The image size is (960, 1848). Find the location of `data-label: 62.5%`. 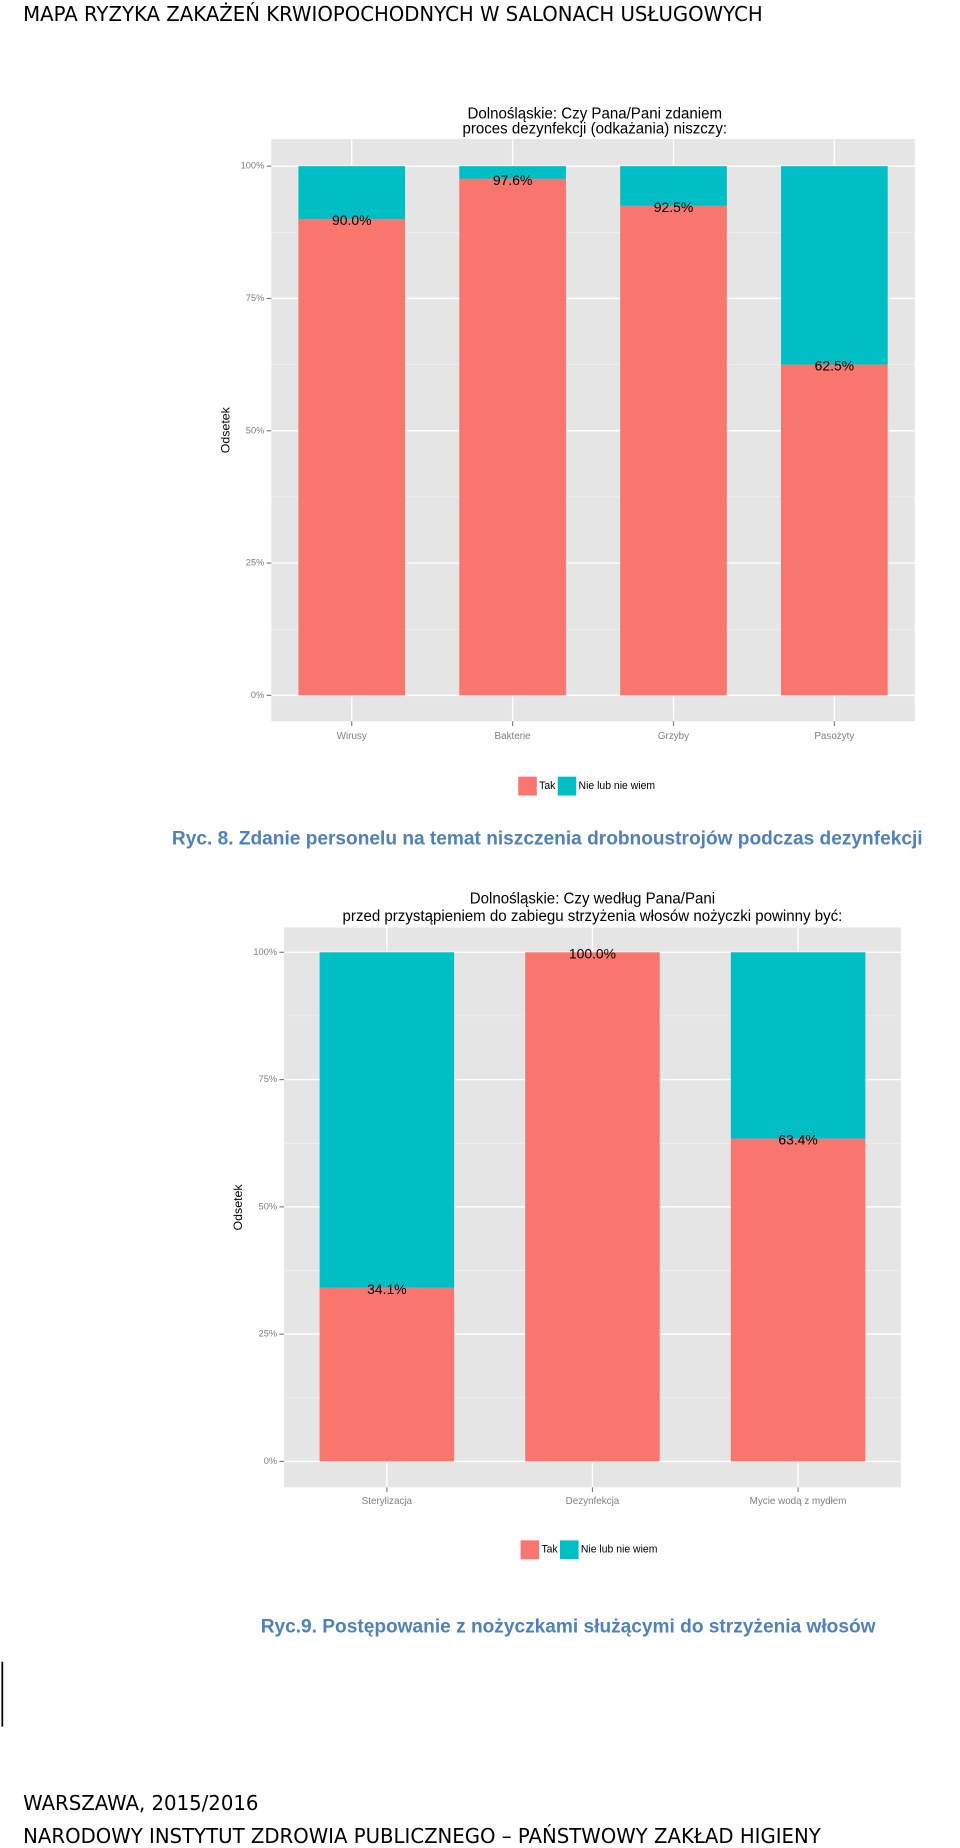

data-label: 62.5% is located at coordinates (834, 366).